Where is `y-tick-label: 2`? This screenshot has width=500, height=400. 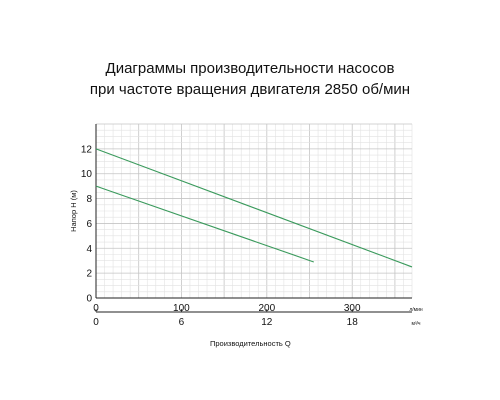
y-tick-label: 2 is located at coordinates (89, 274).